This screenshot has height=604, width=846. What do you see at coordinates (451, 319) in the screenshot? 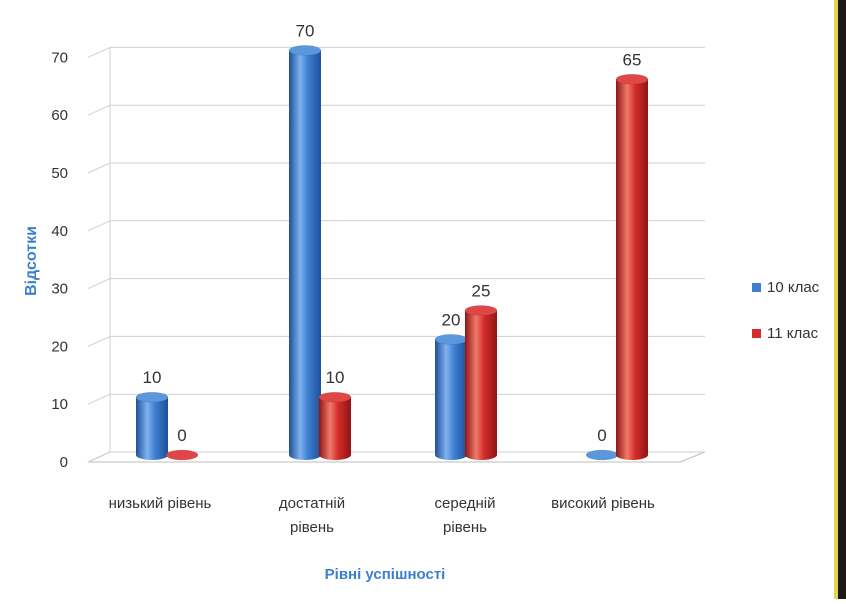
I see `data-label-s0-c2: 20` at bounding box center [451, 319].